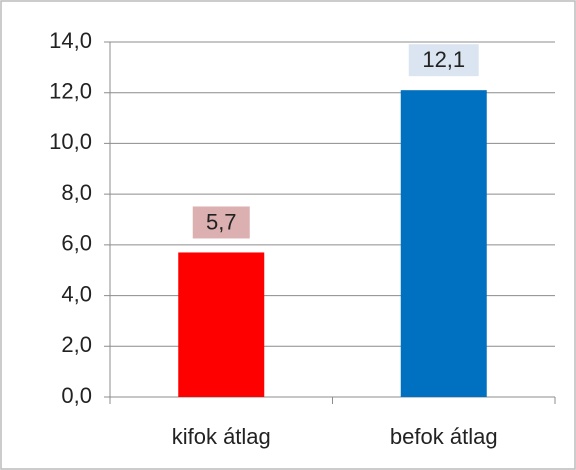 The image size is (576, 470). Describe the element at coordinates (76, 344) in the screenshot. I see `y-tick-label: 2,0` at that location.